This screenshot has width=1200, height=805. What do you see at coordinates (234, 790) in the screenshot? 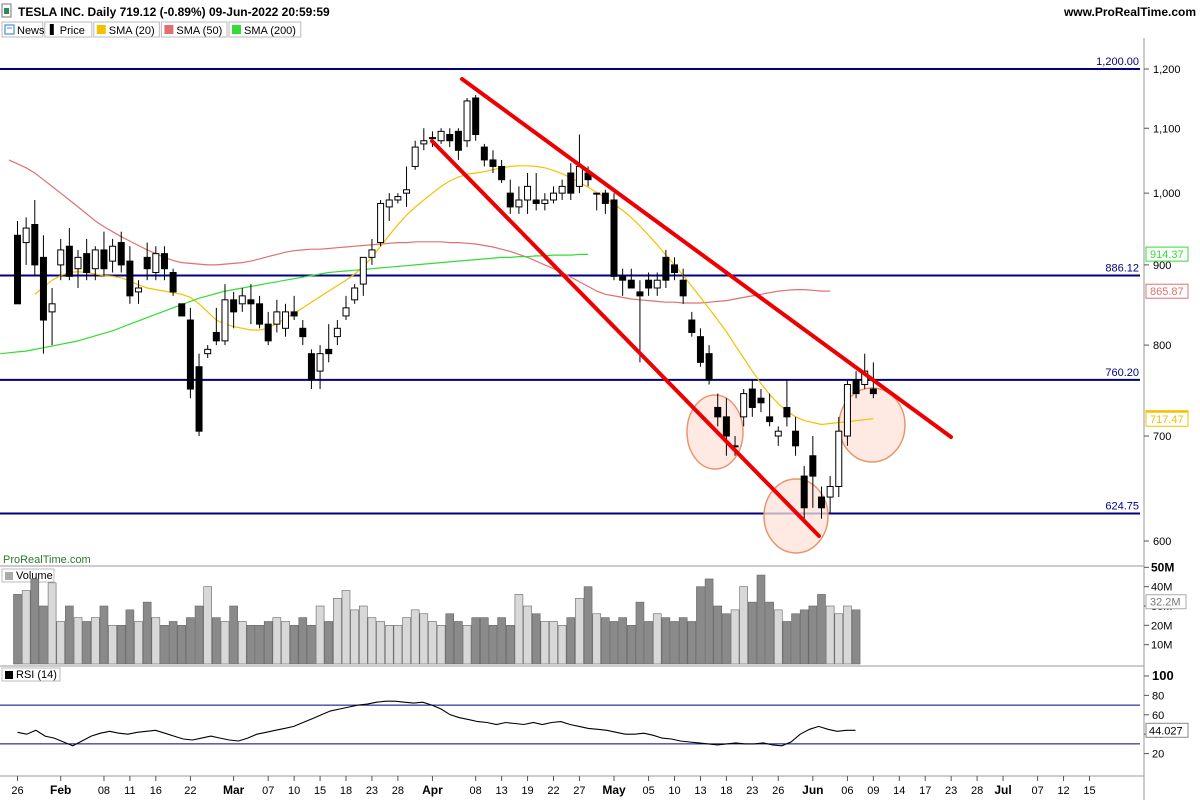
I see `x-tick-label: Mar` at bounding box center [234, 790].